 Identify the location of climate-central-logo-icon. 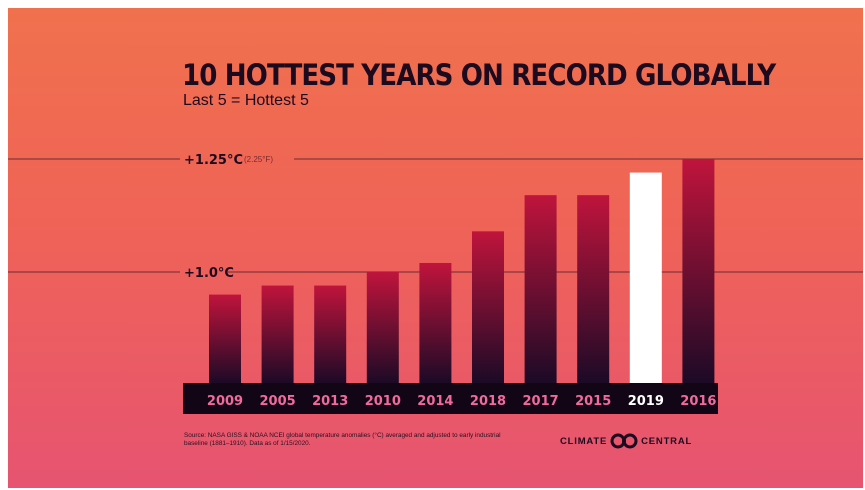
(624, 441).